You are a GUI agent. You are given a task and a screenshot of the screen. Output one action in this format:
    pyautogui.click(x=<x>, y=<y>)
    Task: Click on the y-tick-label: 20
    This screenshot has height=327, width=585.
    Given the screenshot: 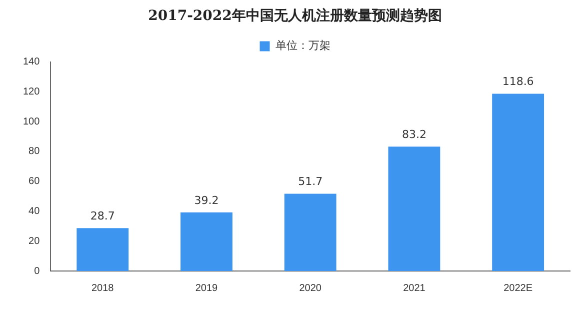 What is the action you would take?
    pyautogui.click(x=34, y=241)
    